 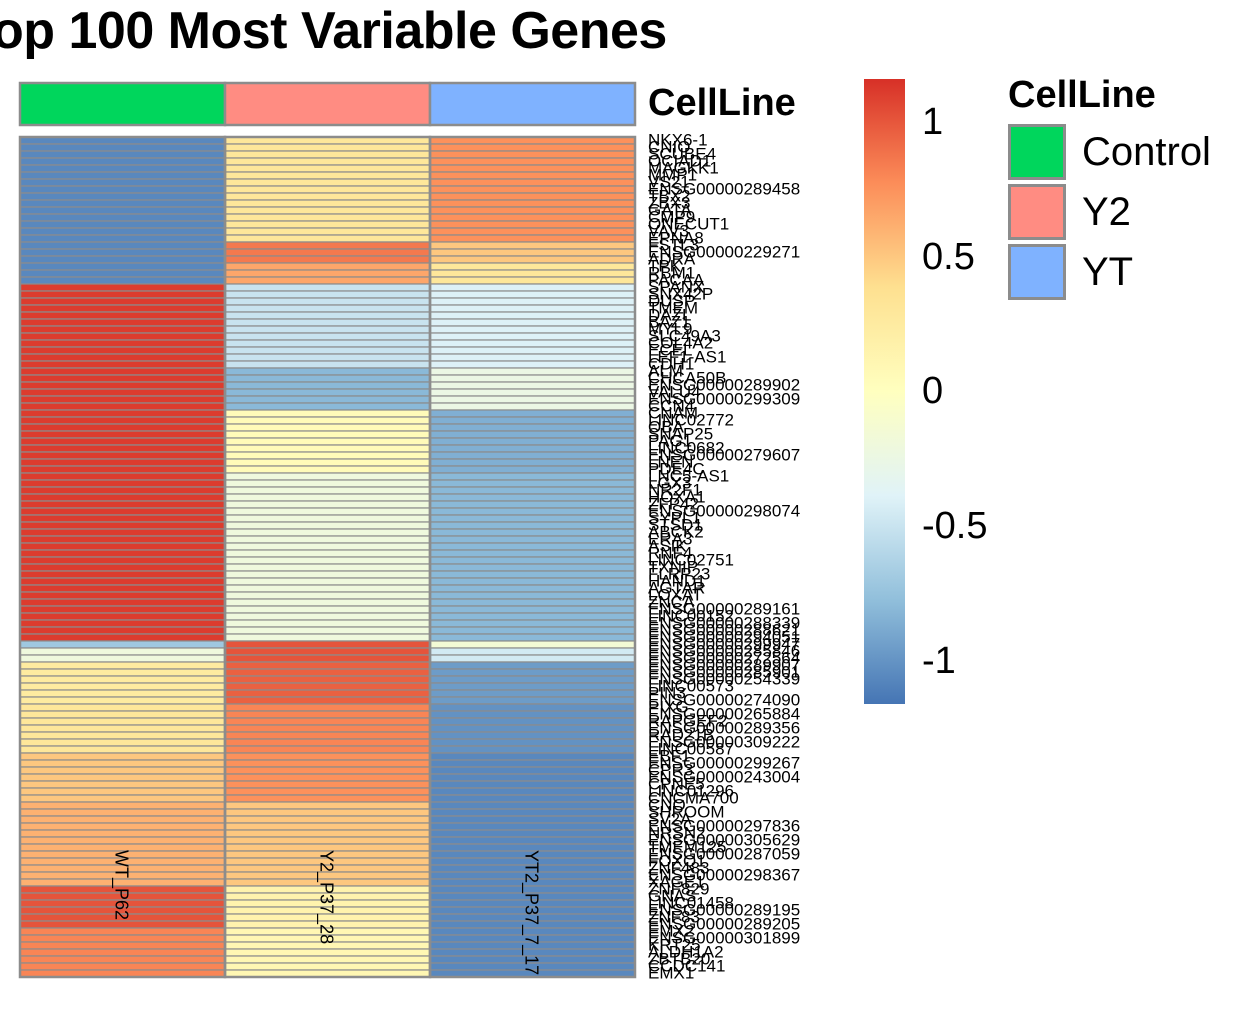 I want to click on row-label: CCN4, so click(x=671, y=406).